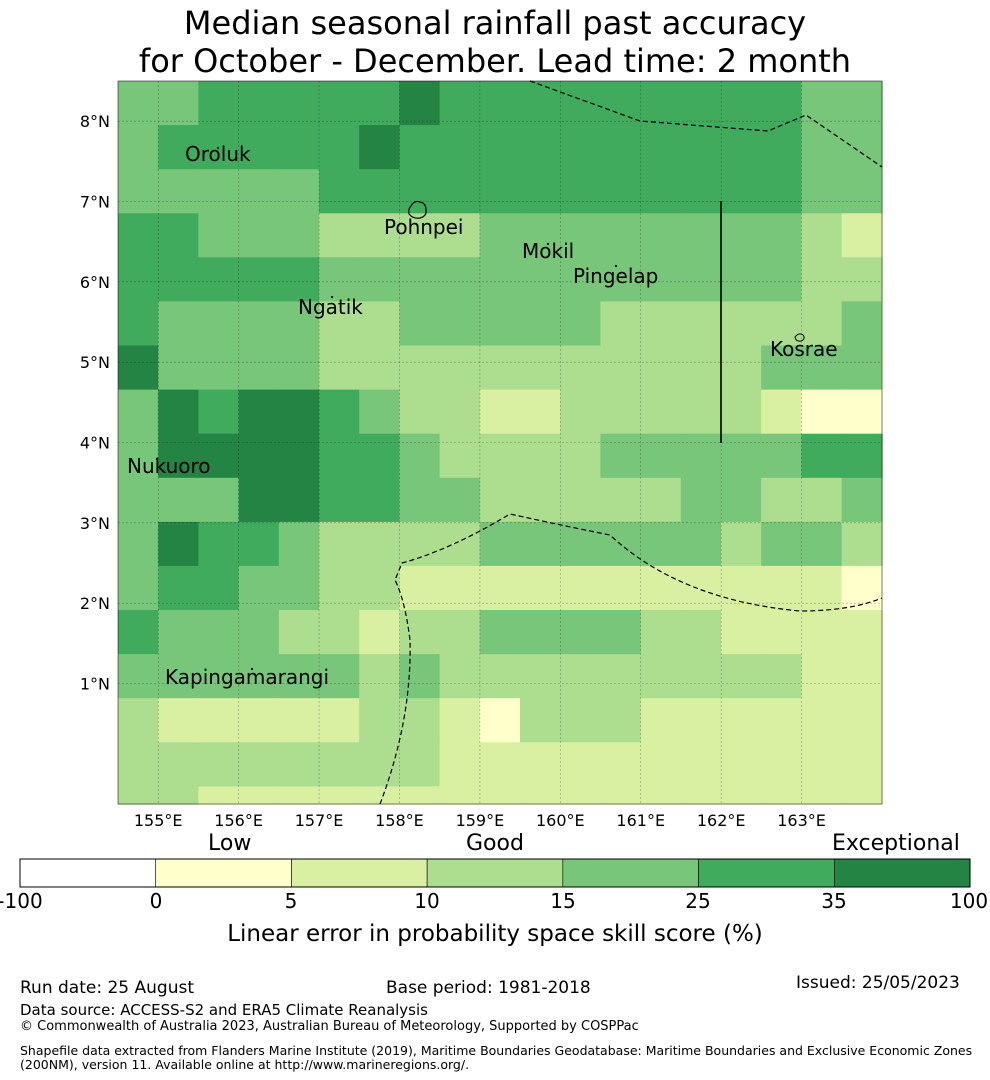  I want to click on colorbar-tick: 5, so click(291, 901).